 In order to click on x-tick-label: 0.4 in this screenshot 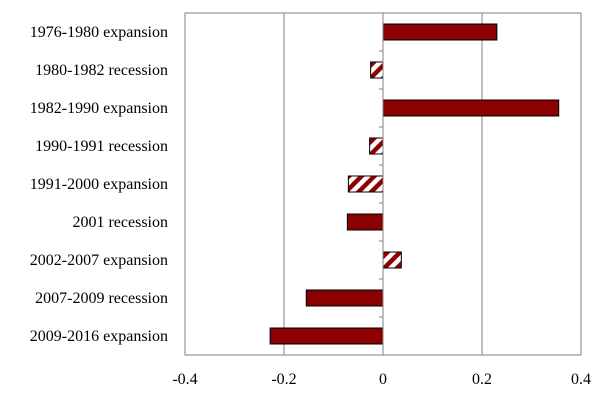, I will do `click(581, 379)`.